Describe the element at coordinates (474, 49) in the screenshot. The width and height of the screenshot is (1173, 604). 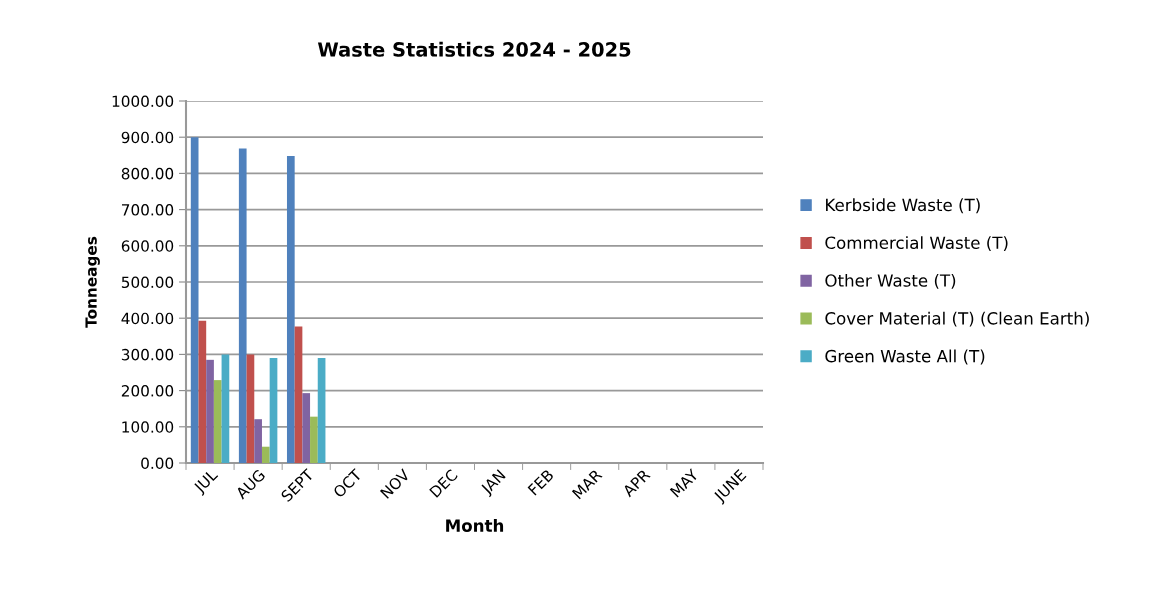
I see `chart-title: Waste Statistics 2024 - 2025` at that location.